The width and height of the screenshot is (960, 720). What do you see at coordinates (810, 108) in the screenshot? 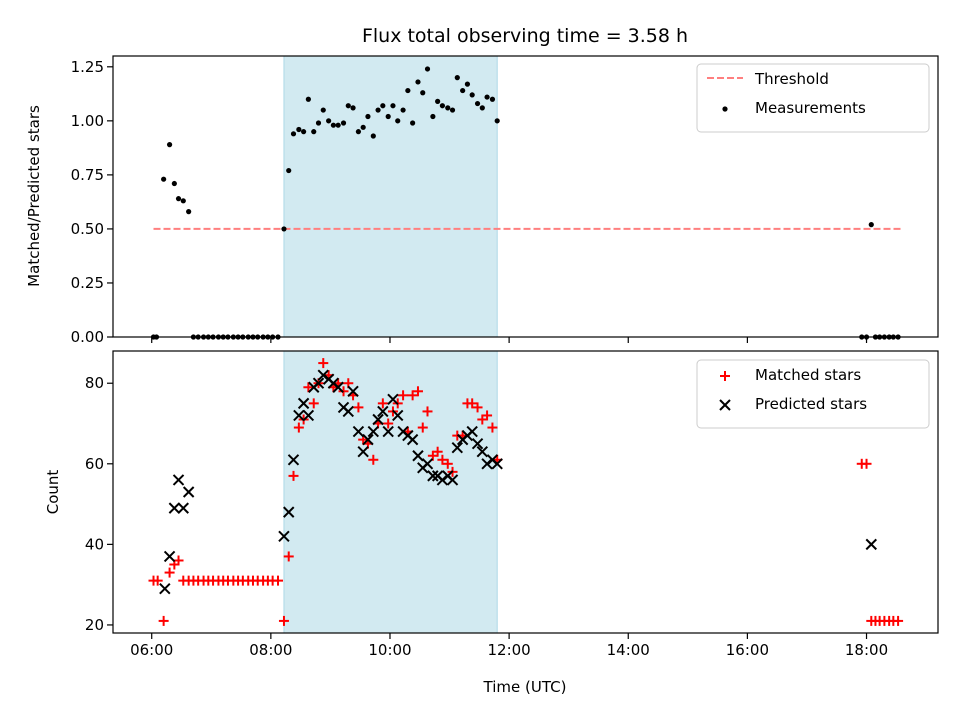
I see `legend-label: Measurements` at bounding box center [810, 108].